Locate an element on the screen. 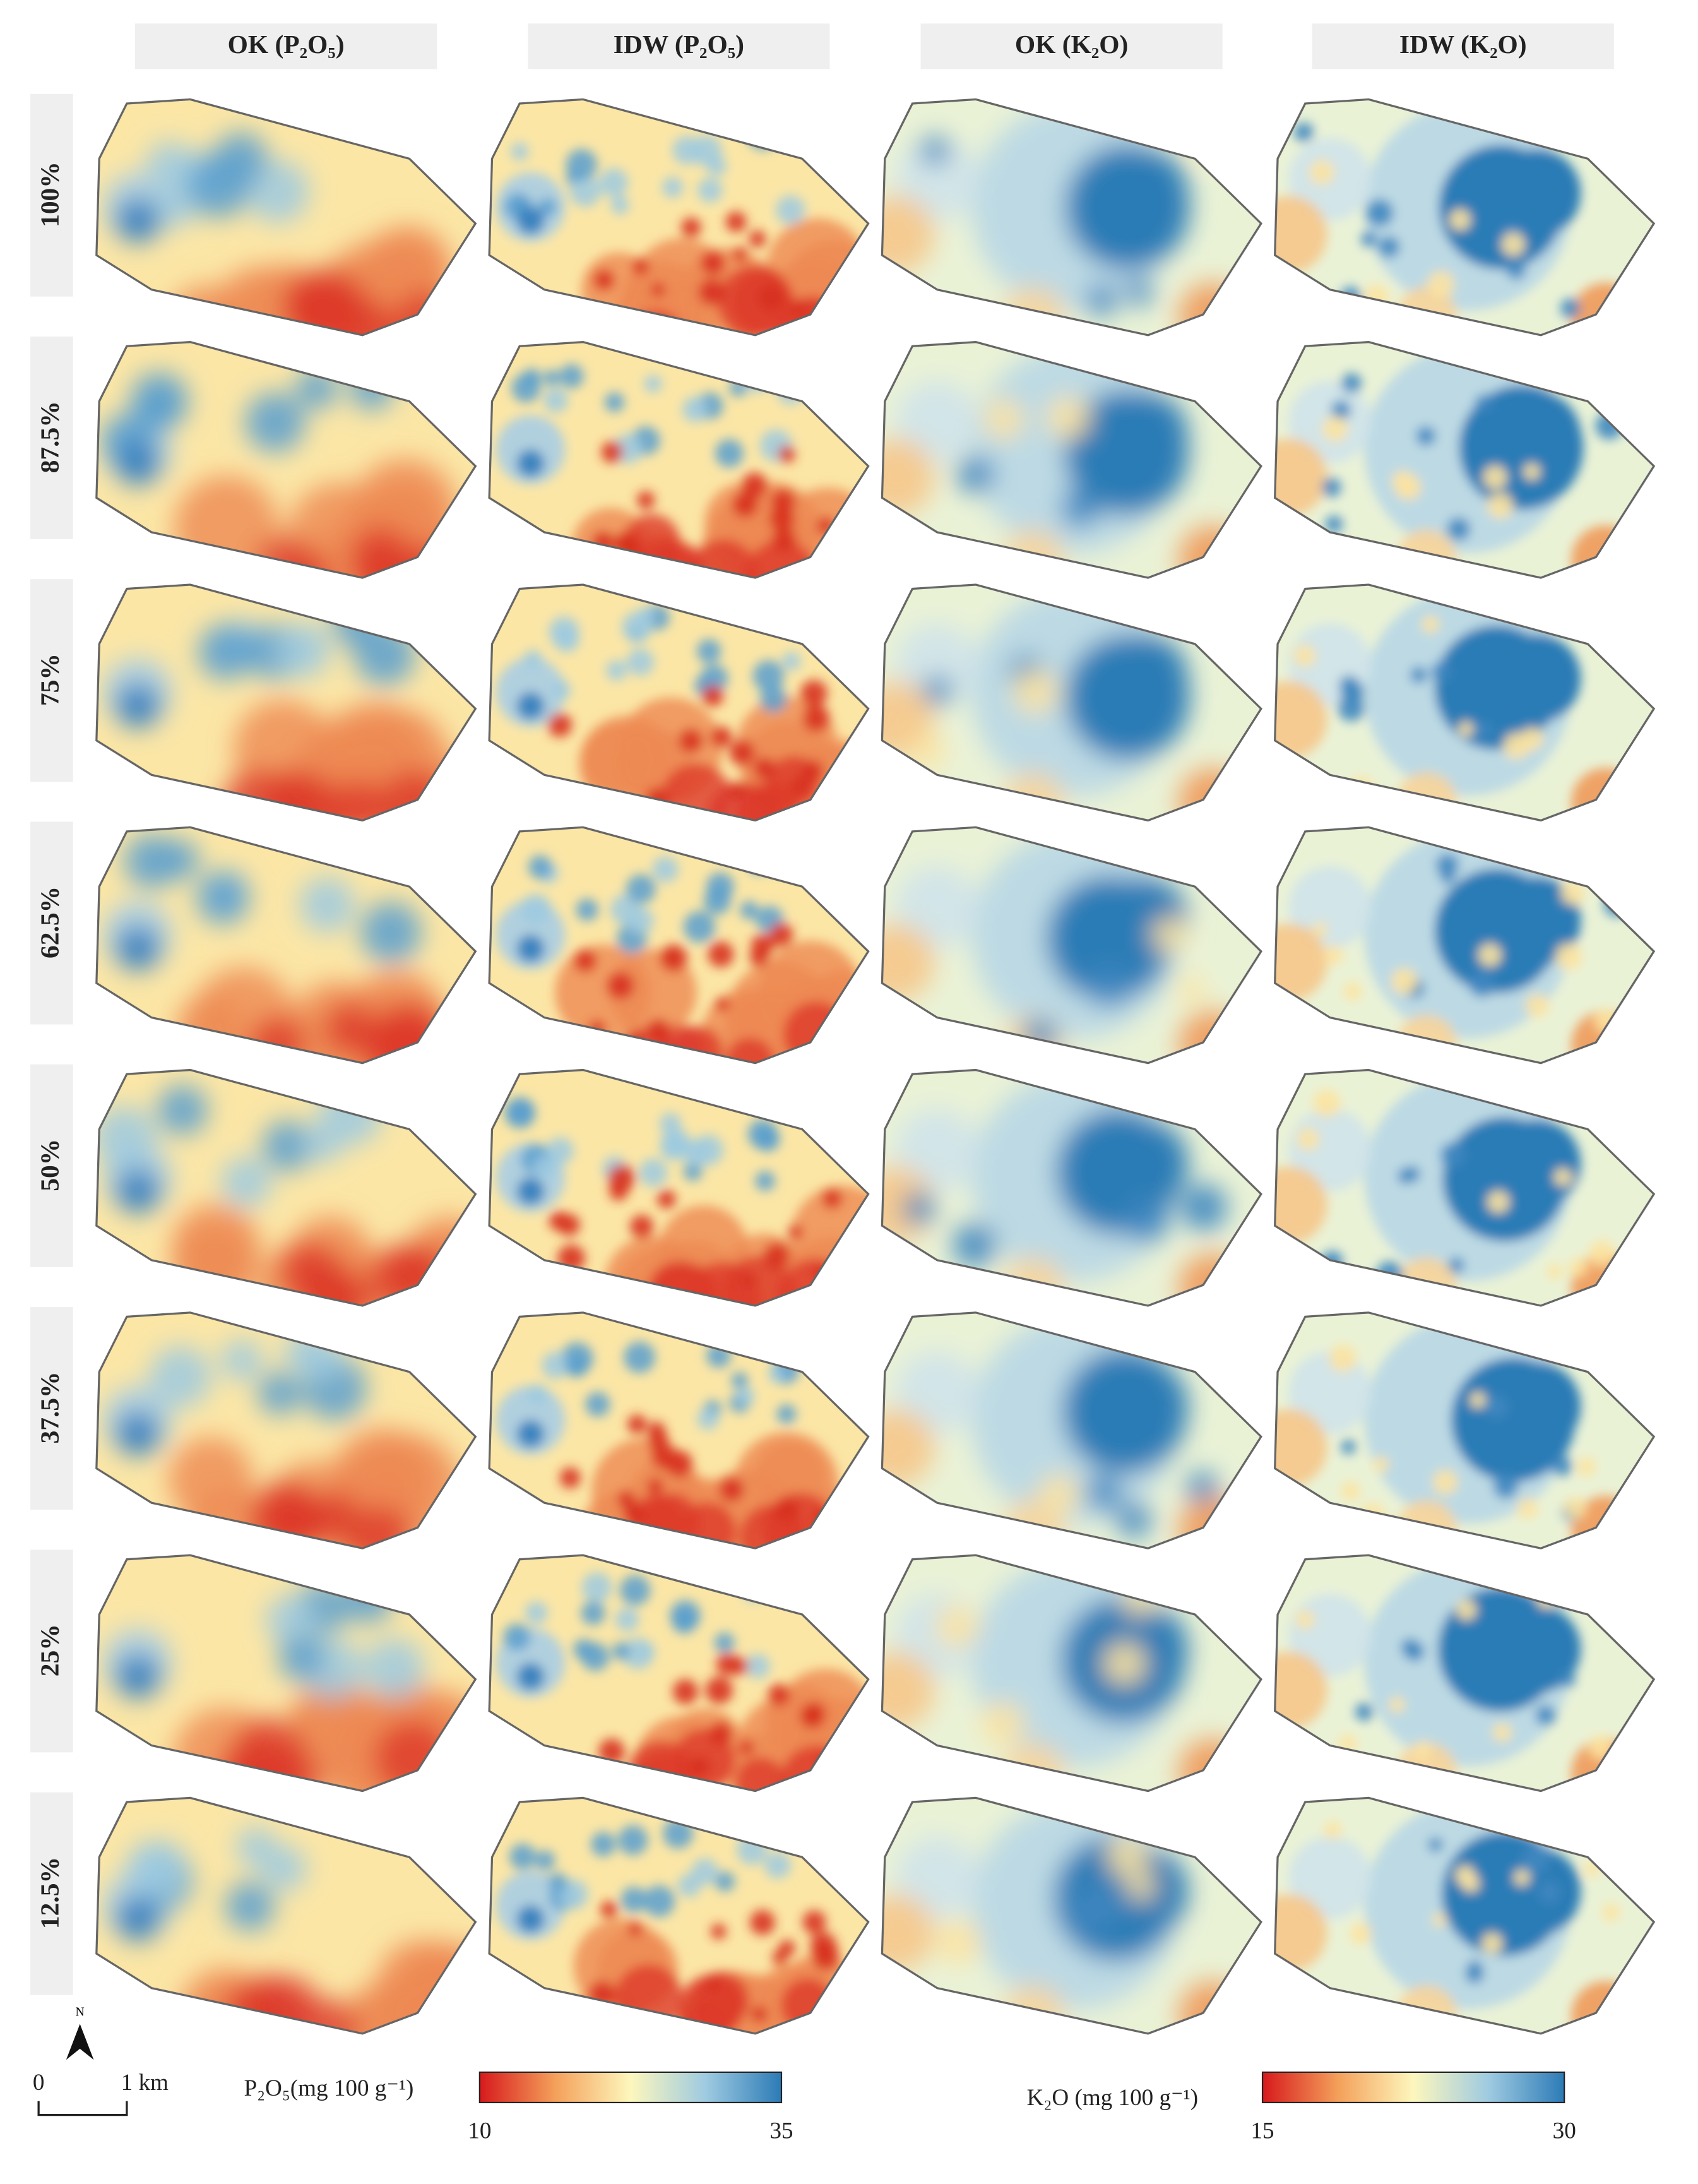 The image size is (1698, 2184). legend-min: 15 is located at coordinates (1262, 2131).